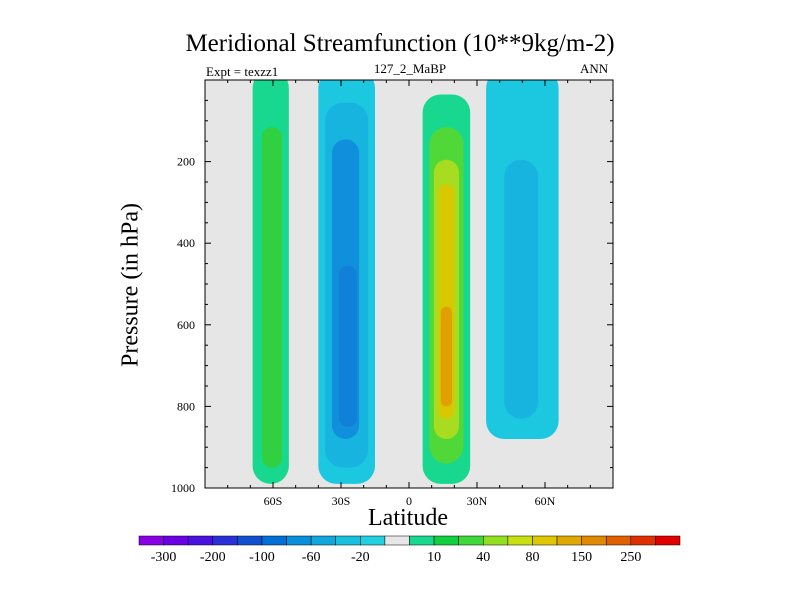 Image resolution: width=800 pixels, height=600 pixels. Describe the element at coordinates (186, 325) in the screenshot. I see `y-tick-label: 600` at that location.